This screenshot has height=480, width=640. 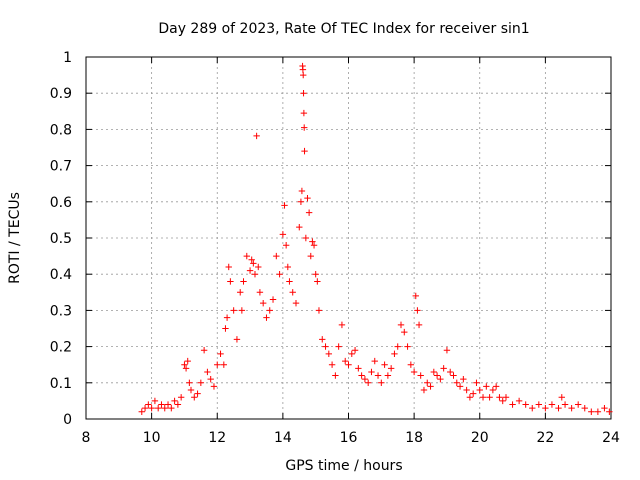 I want to click on y-tick-label: 0.9, so click(x=61, y=94).